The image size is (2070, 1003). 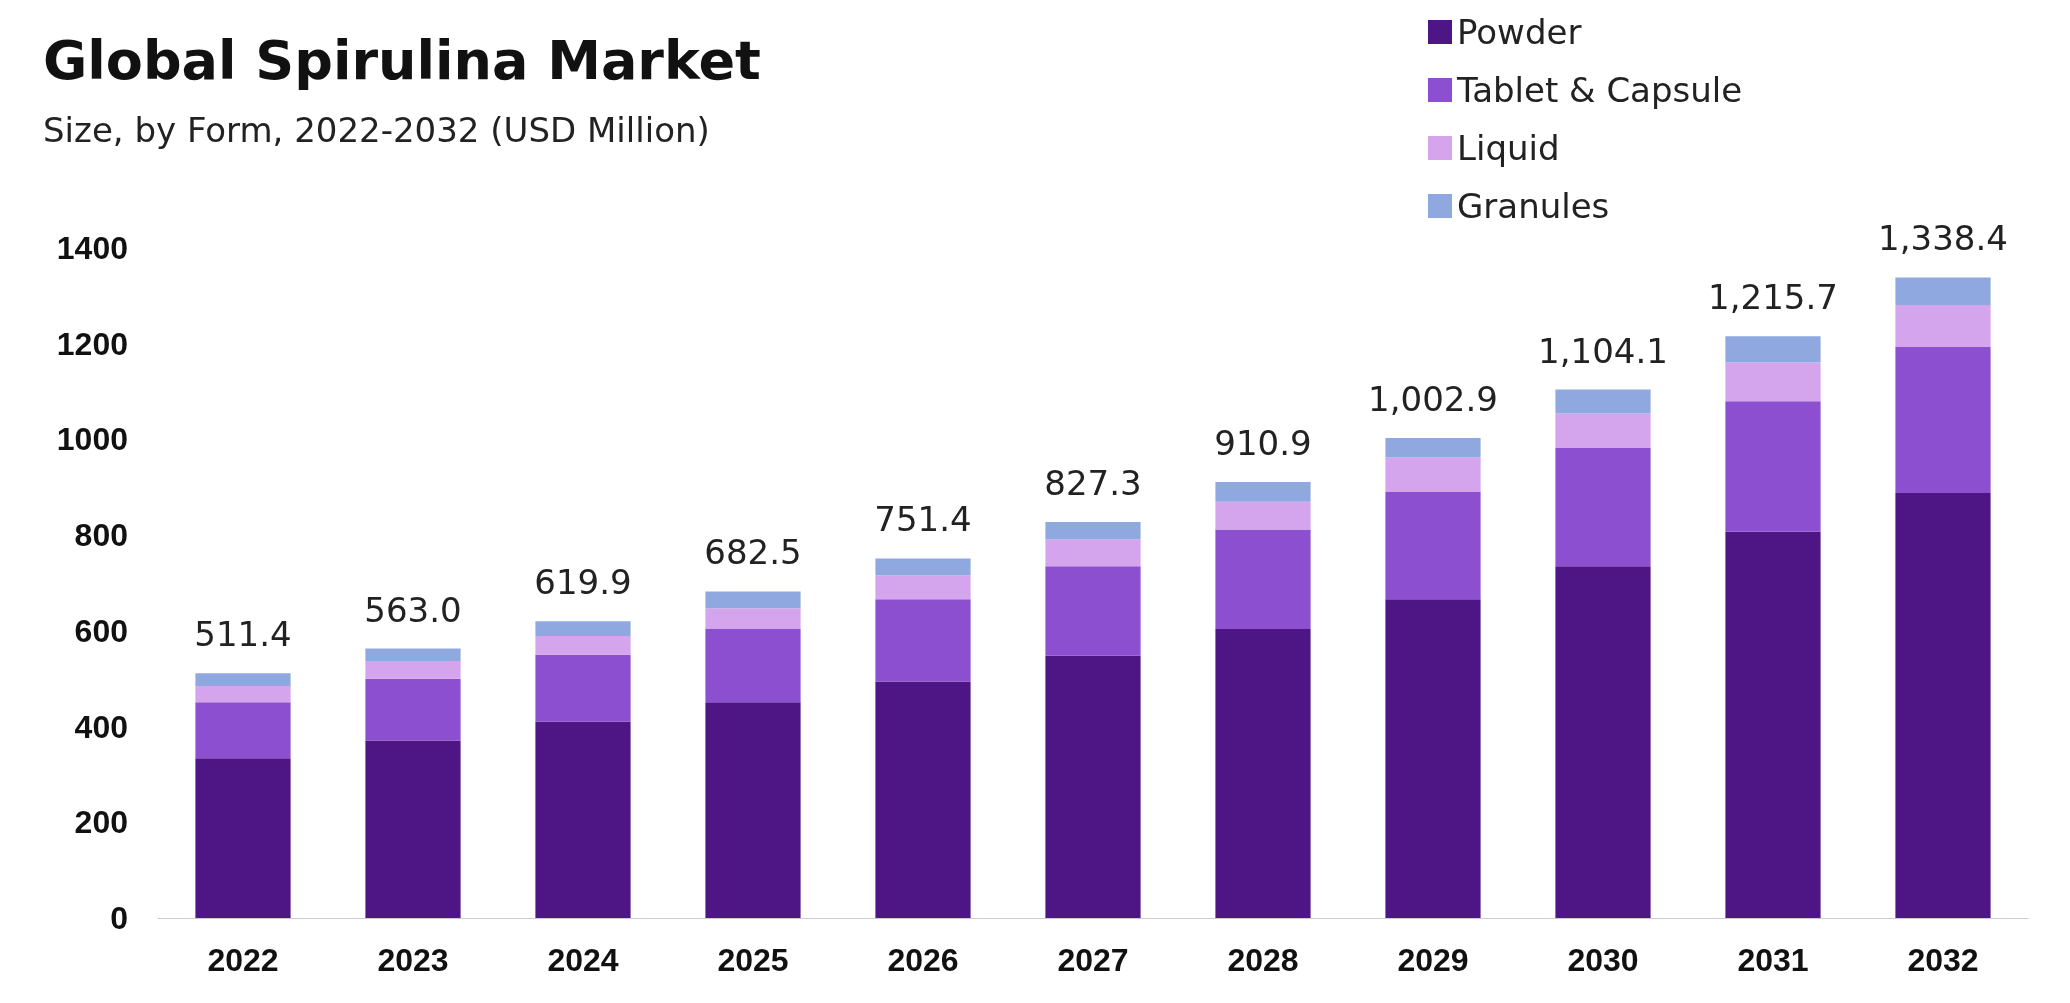 I want to click on total-label: 511.4, so click(x=243, y=634).